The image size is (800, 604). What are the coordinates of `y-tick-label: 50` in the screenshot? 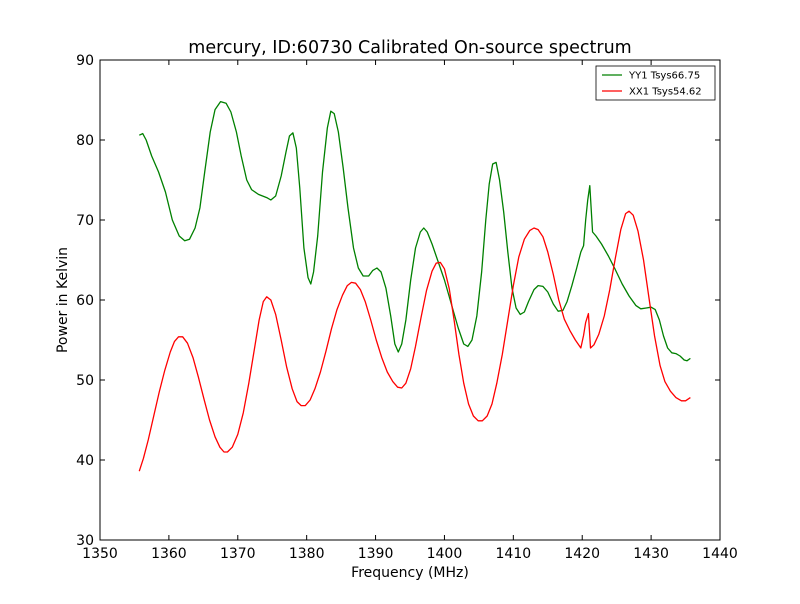 It's located at (85, 381).